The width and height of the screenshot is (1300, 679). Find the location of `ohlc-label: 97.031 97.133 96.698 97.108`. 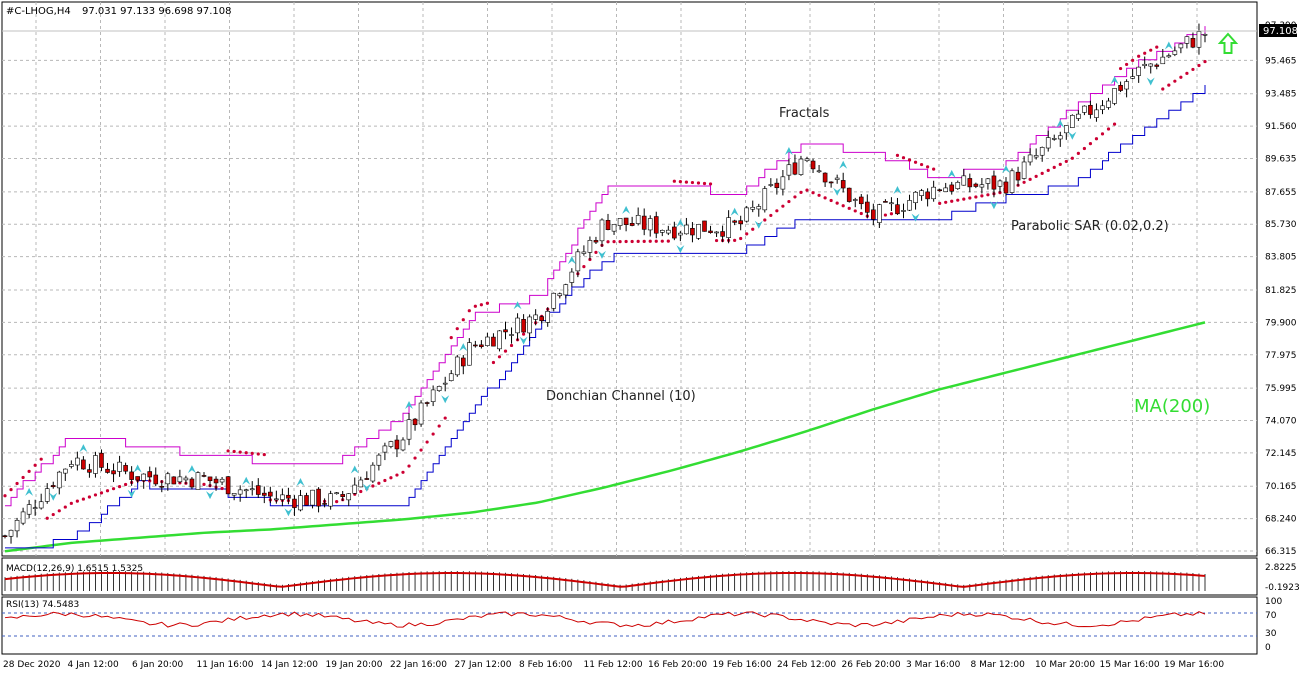

ohlc-label: 97.031 97.133 96.698 97.108 is located at coordinates (157, 11).